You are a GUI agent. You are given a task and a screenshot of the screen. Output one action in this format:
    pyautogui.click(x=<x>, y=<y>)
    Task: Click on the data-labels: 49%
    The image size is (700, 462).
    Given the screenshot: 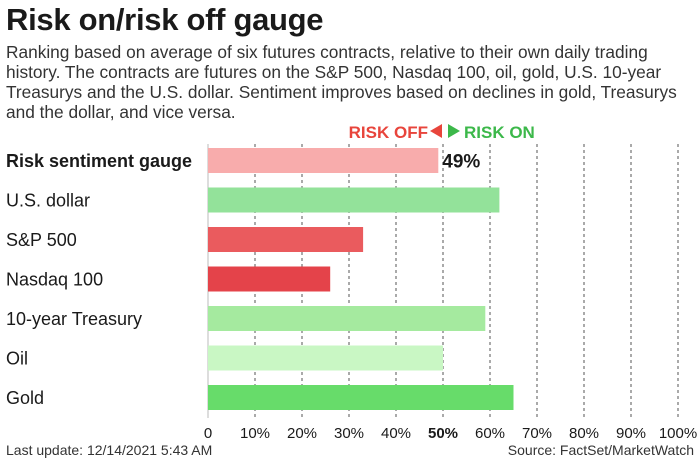 What is the action you would take?
    pyautogui.click(x=461, y=162)
    